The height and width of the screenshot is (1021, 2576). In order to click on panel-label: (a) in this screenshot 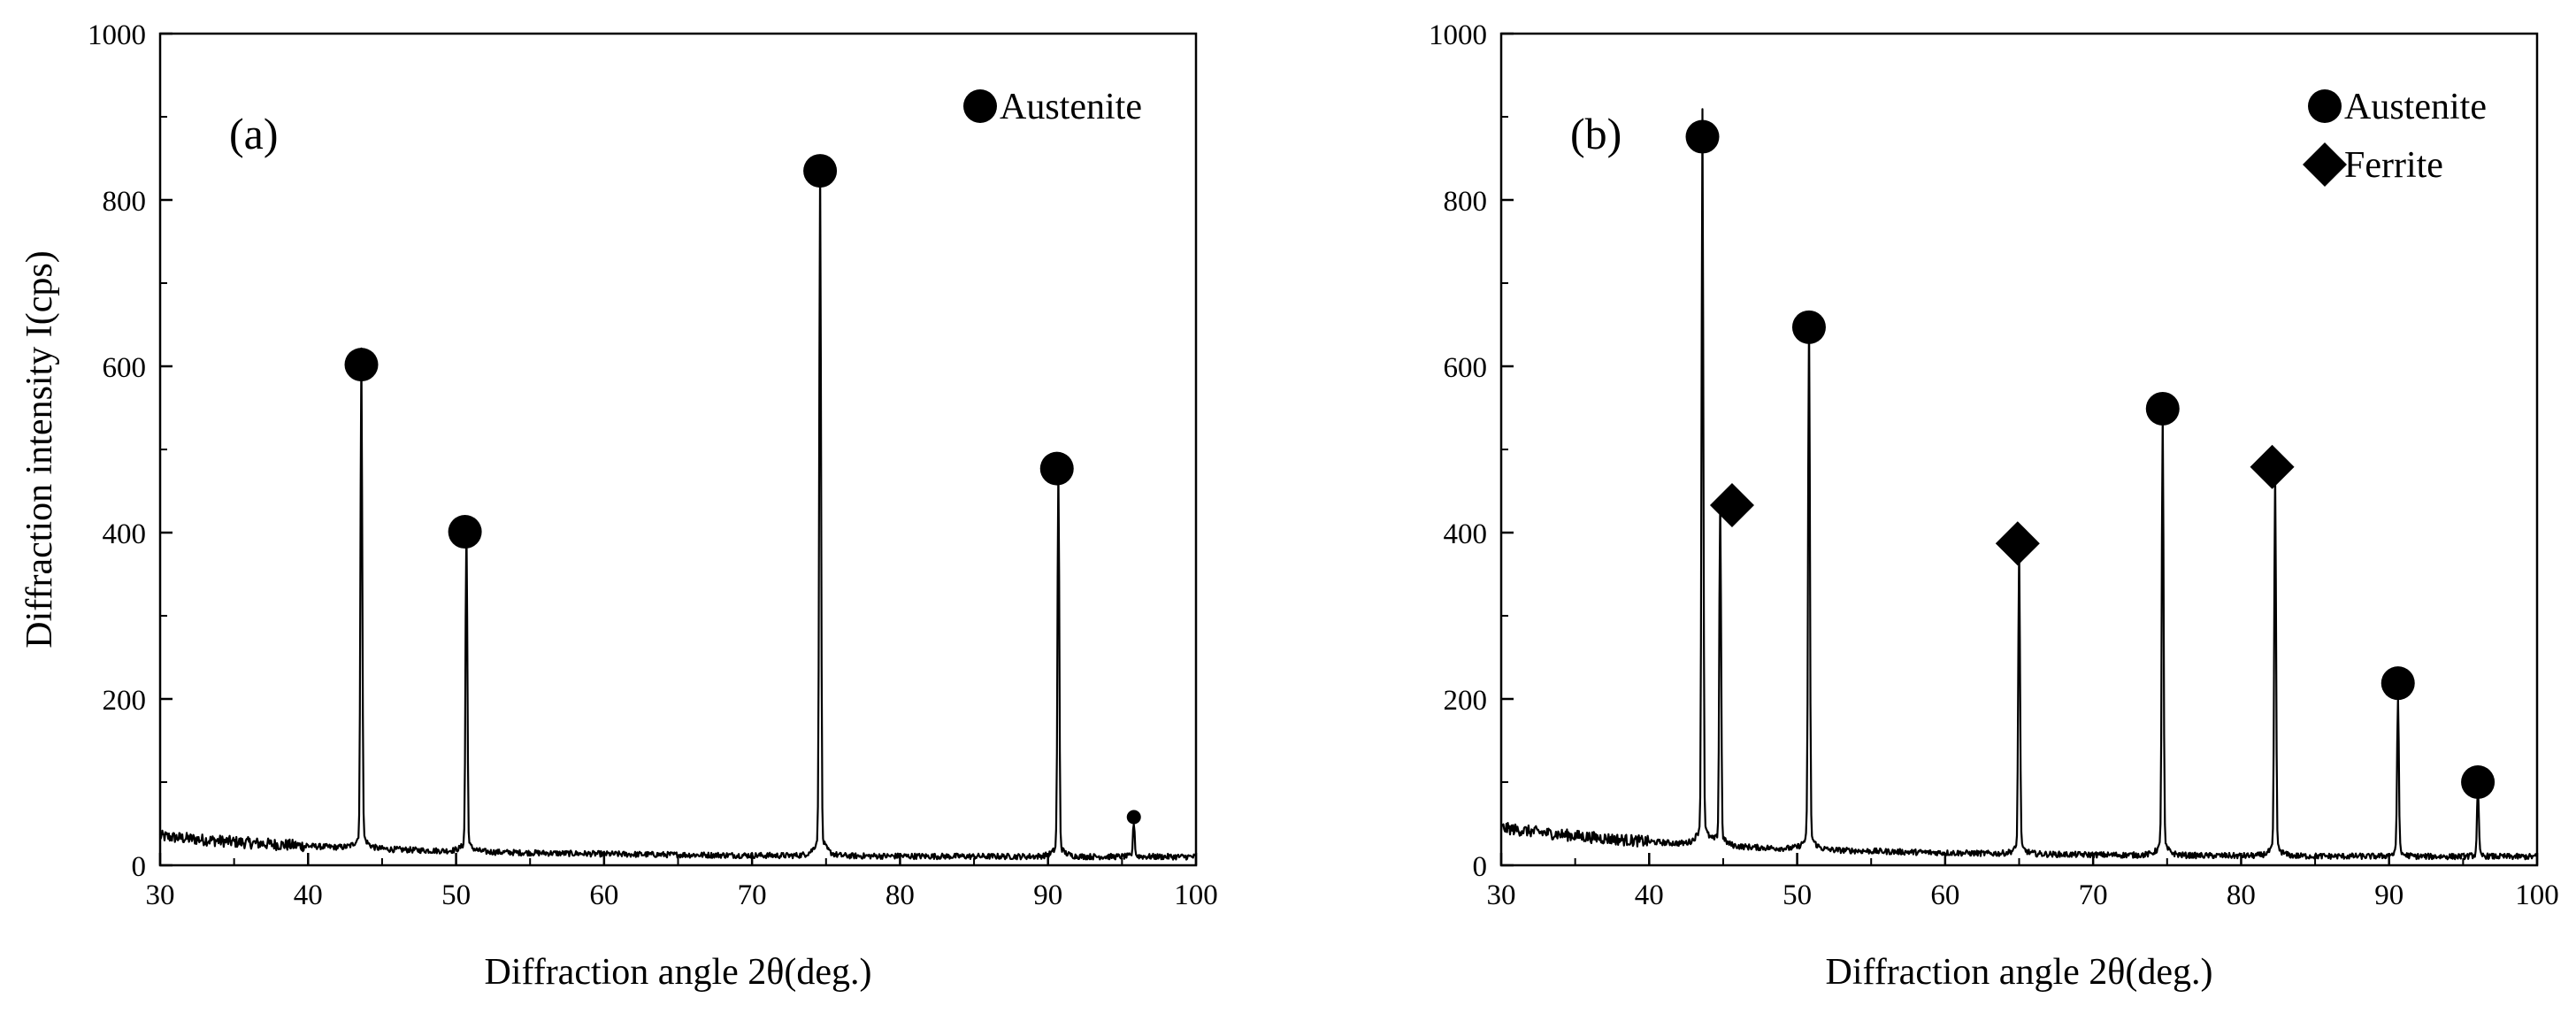, I will do `click(254, 133)`.